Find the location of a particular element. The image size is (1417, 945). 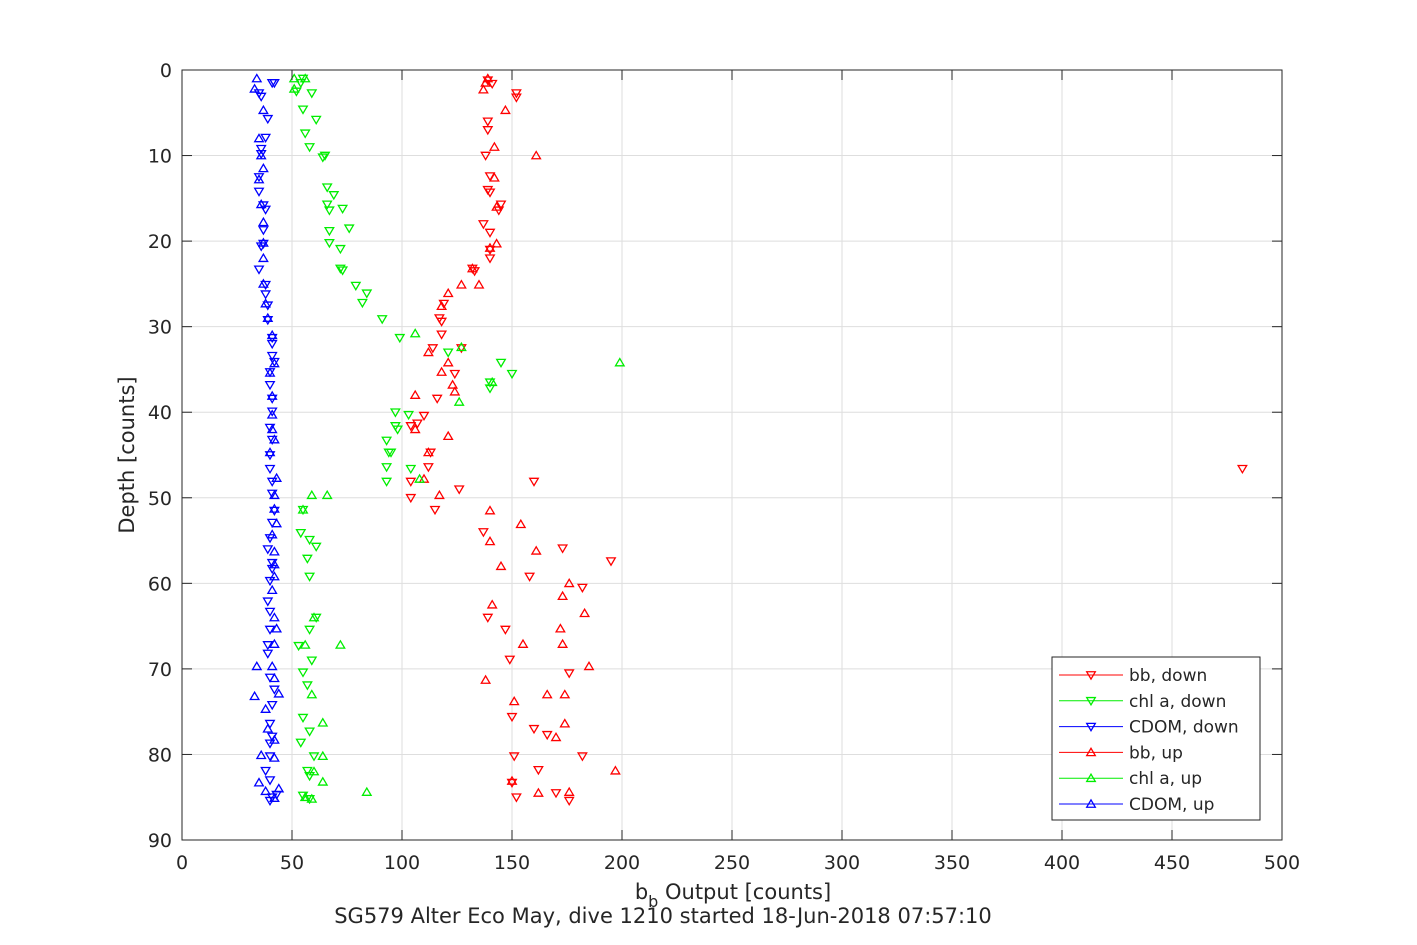

legend-label: bb, down is located at coordinates (1168, 676).